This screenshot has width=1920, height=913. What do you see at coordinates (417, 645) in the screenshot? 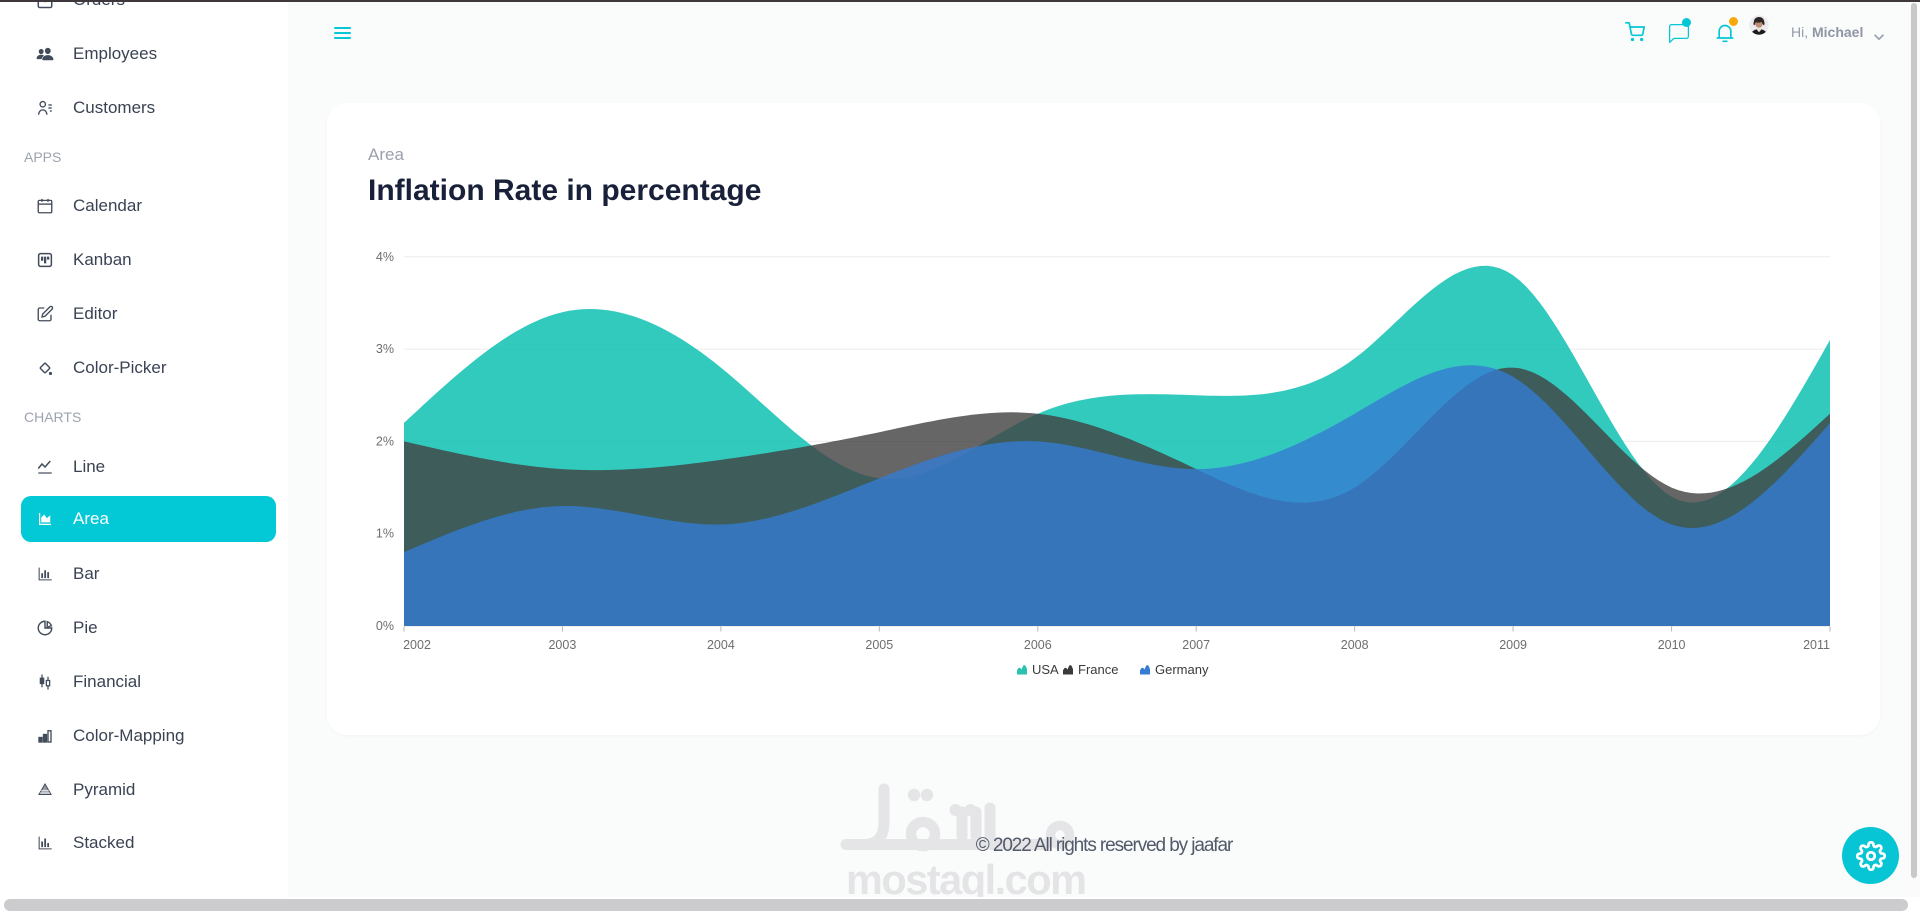
I see `svg-text: 2002` at bounding box center [417, 645].